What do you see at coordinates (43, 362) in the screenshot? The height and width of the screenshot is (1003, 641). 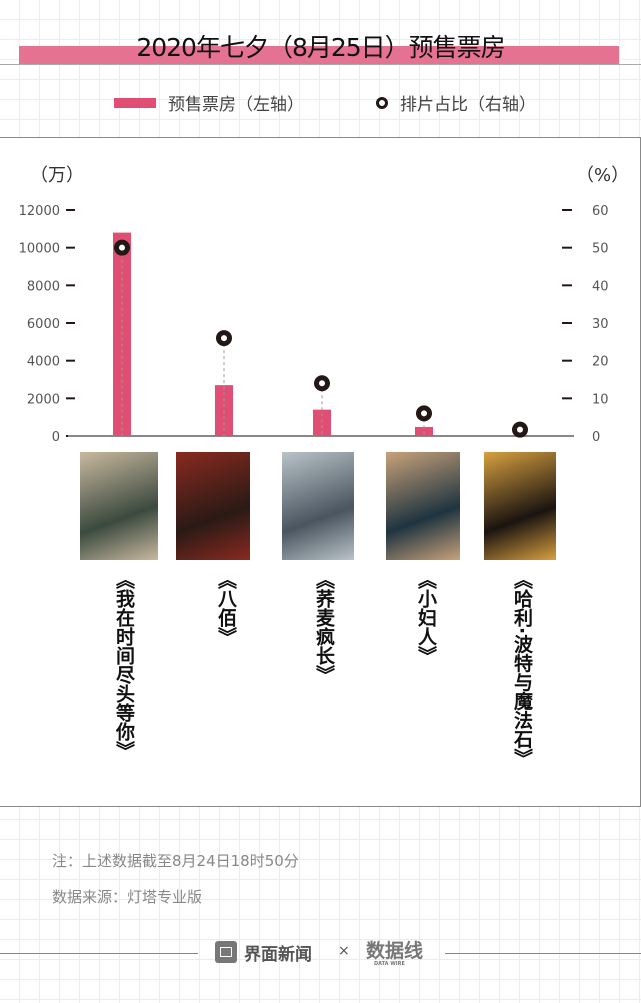 I see `left-tick-label: 4000` at bounding box center [43, 362].